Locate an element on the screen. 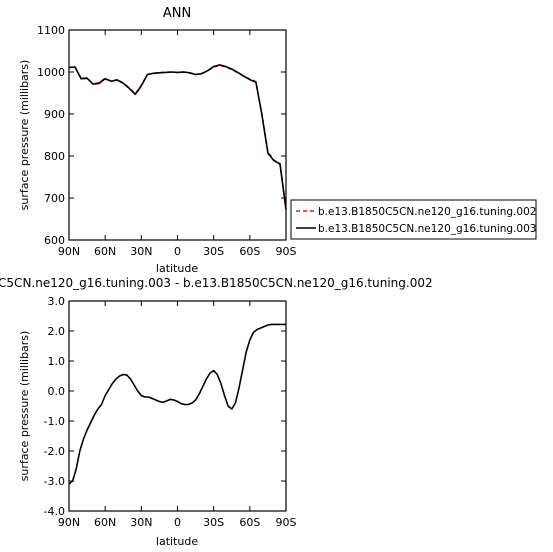 The image size is (553, 552). y-tick-label: -3.0 is located at coordinates (54, 481).